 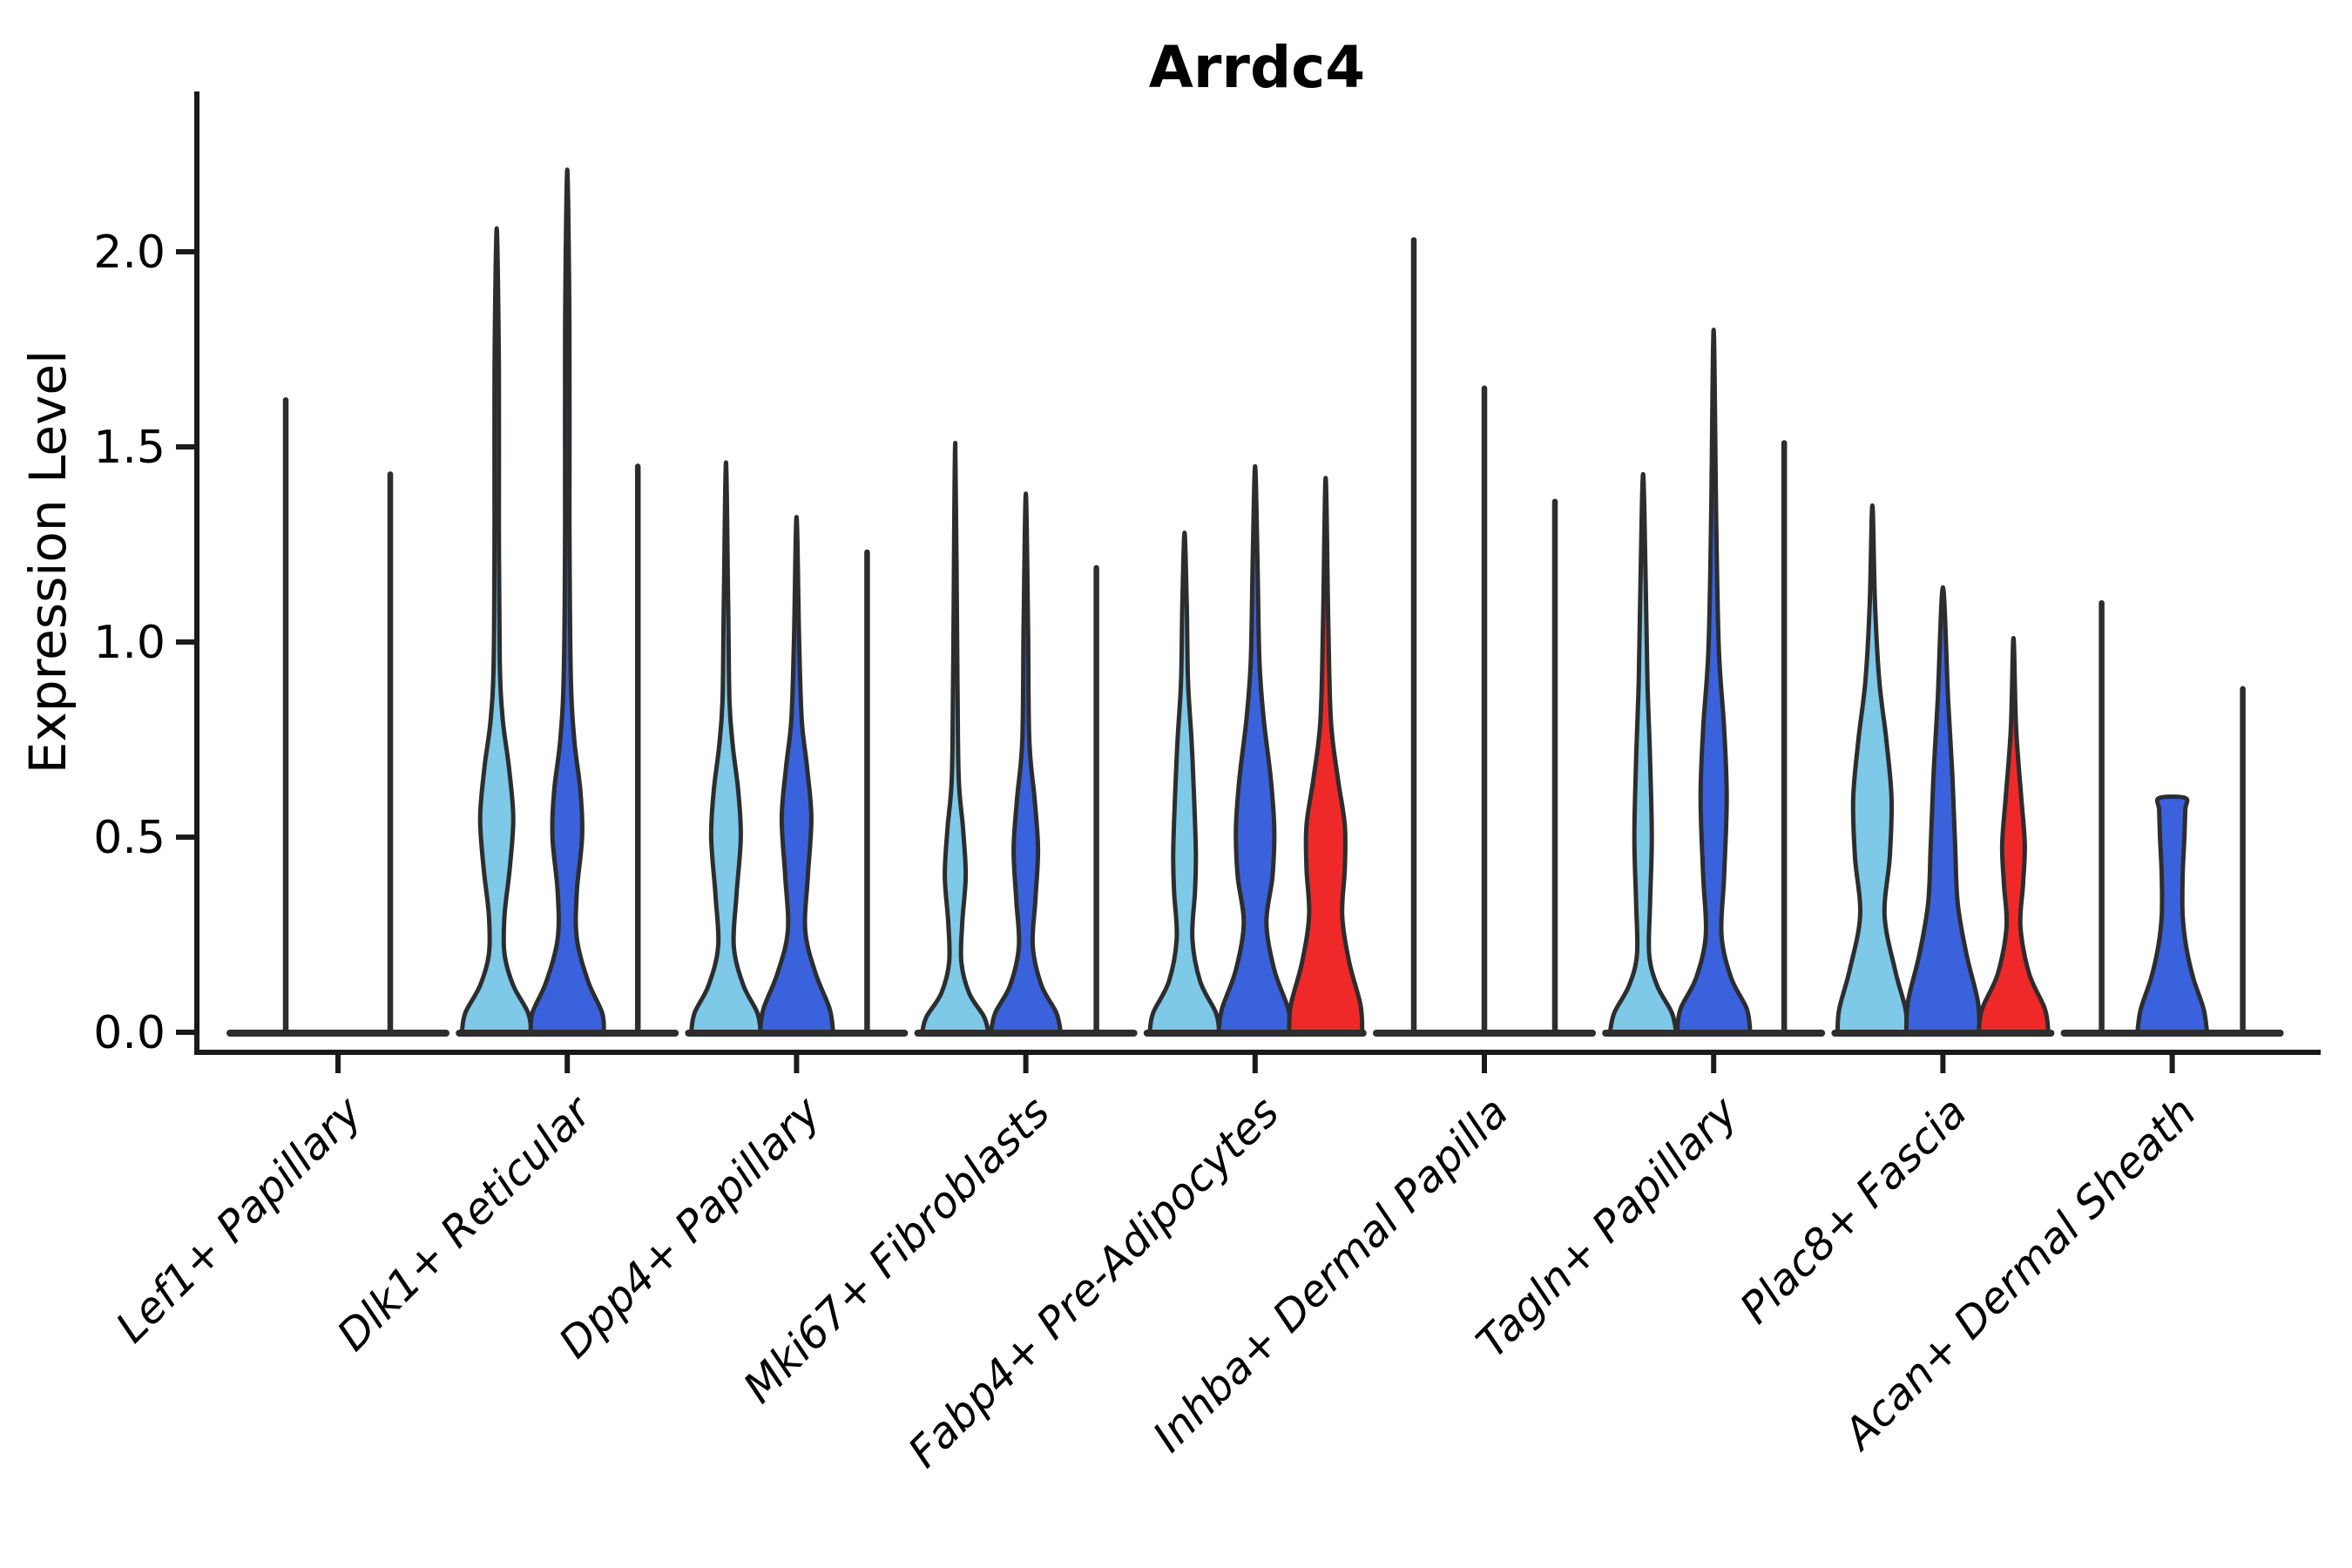 I want to click on violin-body-acan-c2, so click(x=2172, y=915).